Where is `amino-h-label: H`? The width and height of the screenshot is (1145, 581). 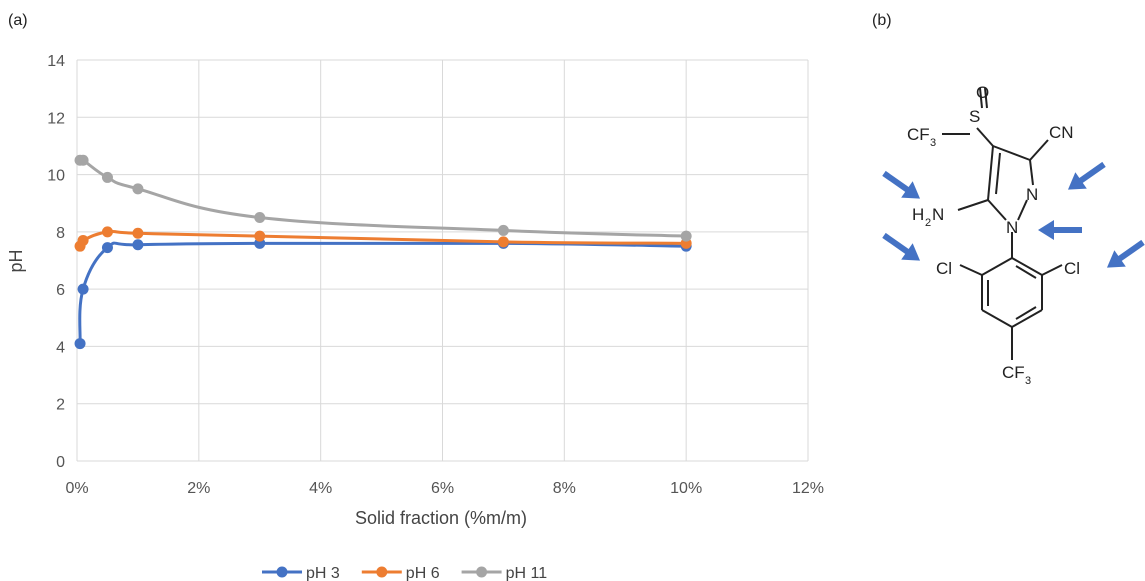
amino-h-label: H is located at coordinates (918, 214).